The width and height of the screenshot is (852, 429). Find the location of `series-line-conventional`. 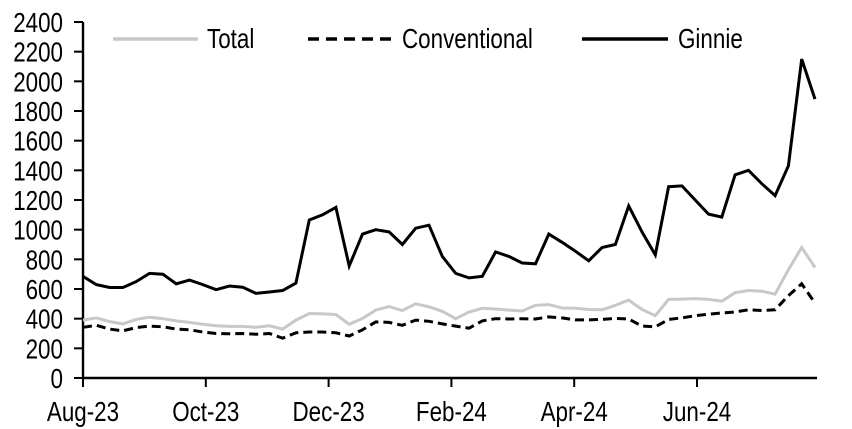

series-line-conventional is located at coordinates (449, 310).